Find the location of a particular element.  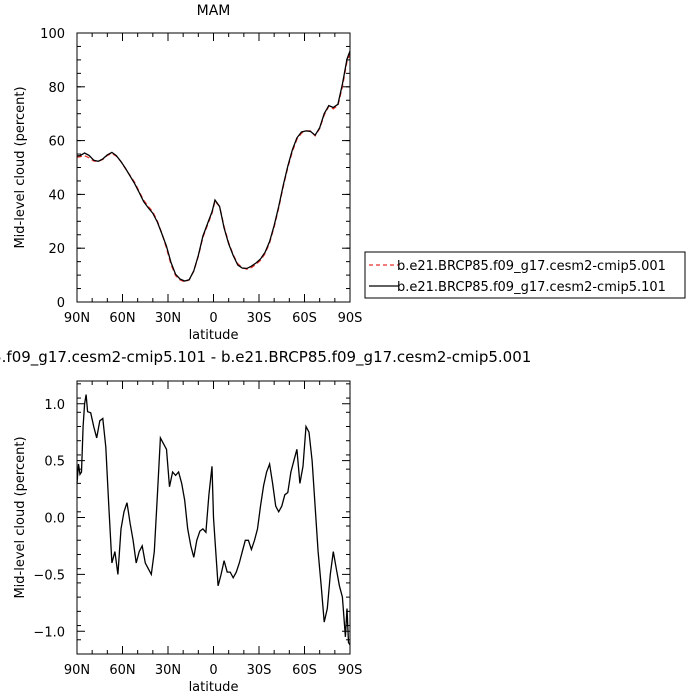

y-tick-label: −0.5 is located at coordinates (49, 575).